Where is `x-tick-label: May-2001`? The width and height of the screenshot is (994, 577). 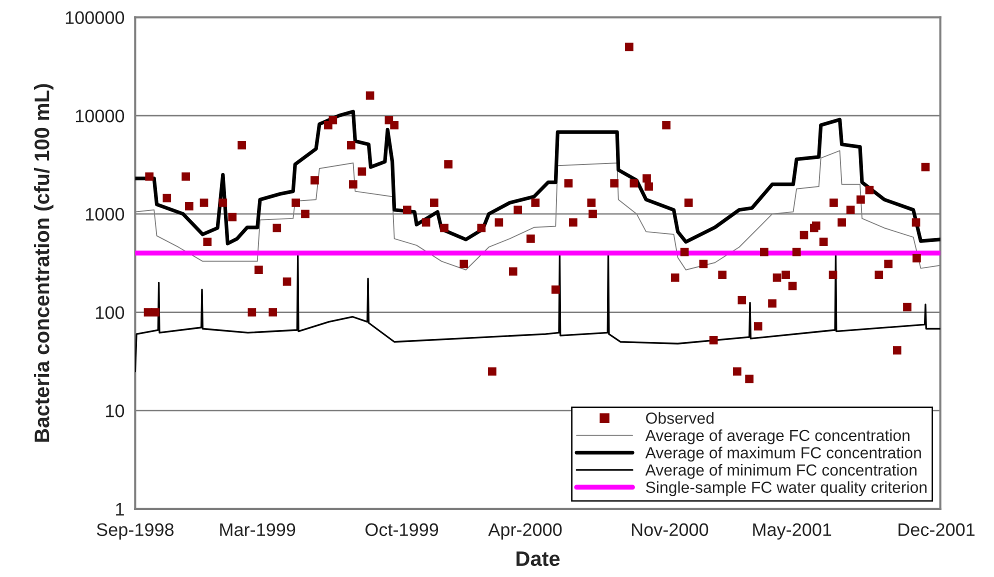
x-tick-label: May-2001 is located at coordinates (792, 531).